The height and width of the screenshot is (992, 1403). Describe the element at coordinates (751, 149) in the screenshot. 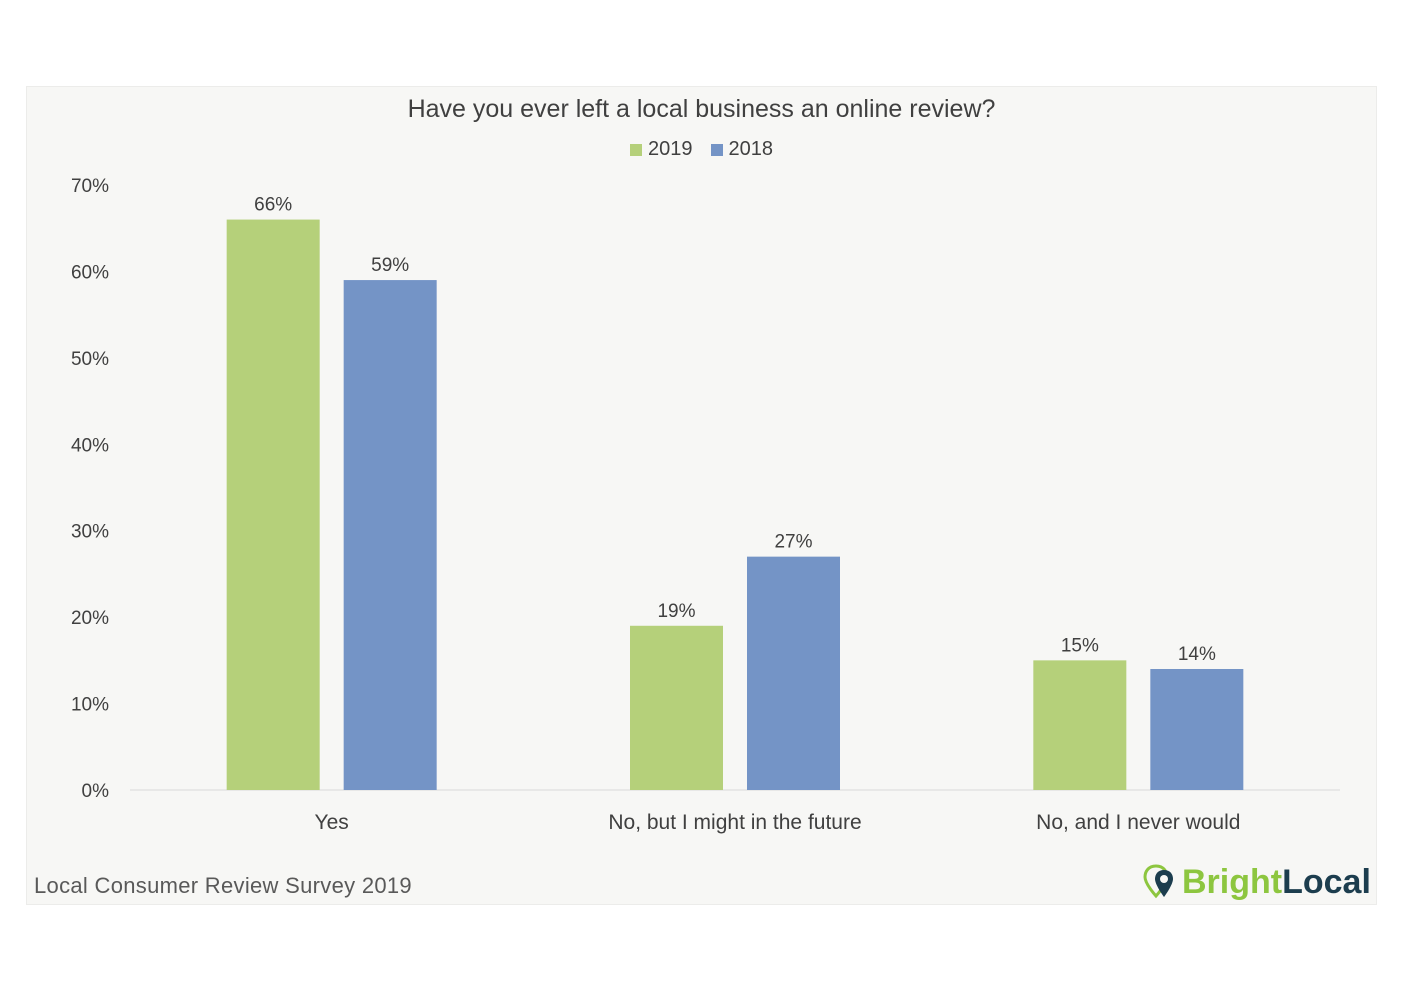

I see `legend-label-2018: 2018` at that location.